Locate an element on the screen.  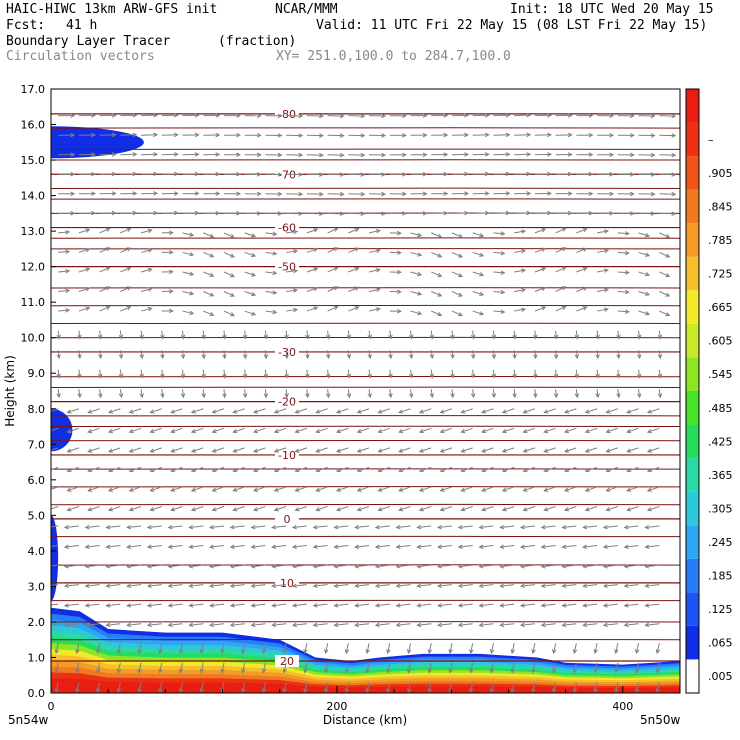
y-tick-label: 15.0 is located at coordinates (33, 160).